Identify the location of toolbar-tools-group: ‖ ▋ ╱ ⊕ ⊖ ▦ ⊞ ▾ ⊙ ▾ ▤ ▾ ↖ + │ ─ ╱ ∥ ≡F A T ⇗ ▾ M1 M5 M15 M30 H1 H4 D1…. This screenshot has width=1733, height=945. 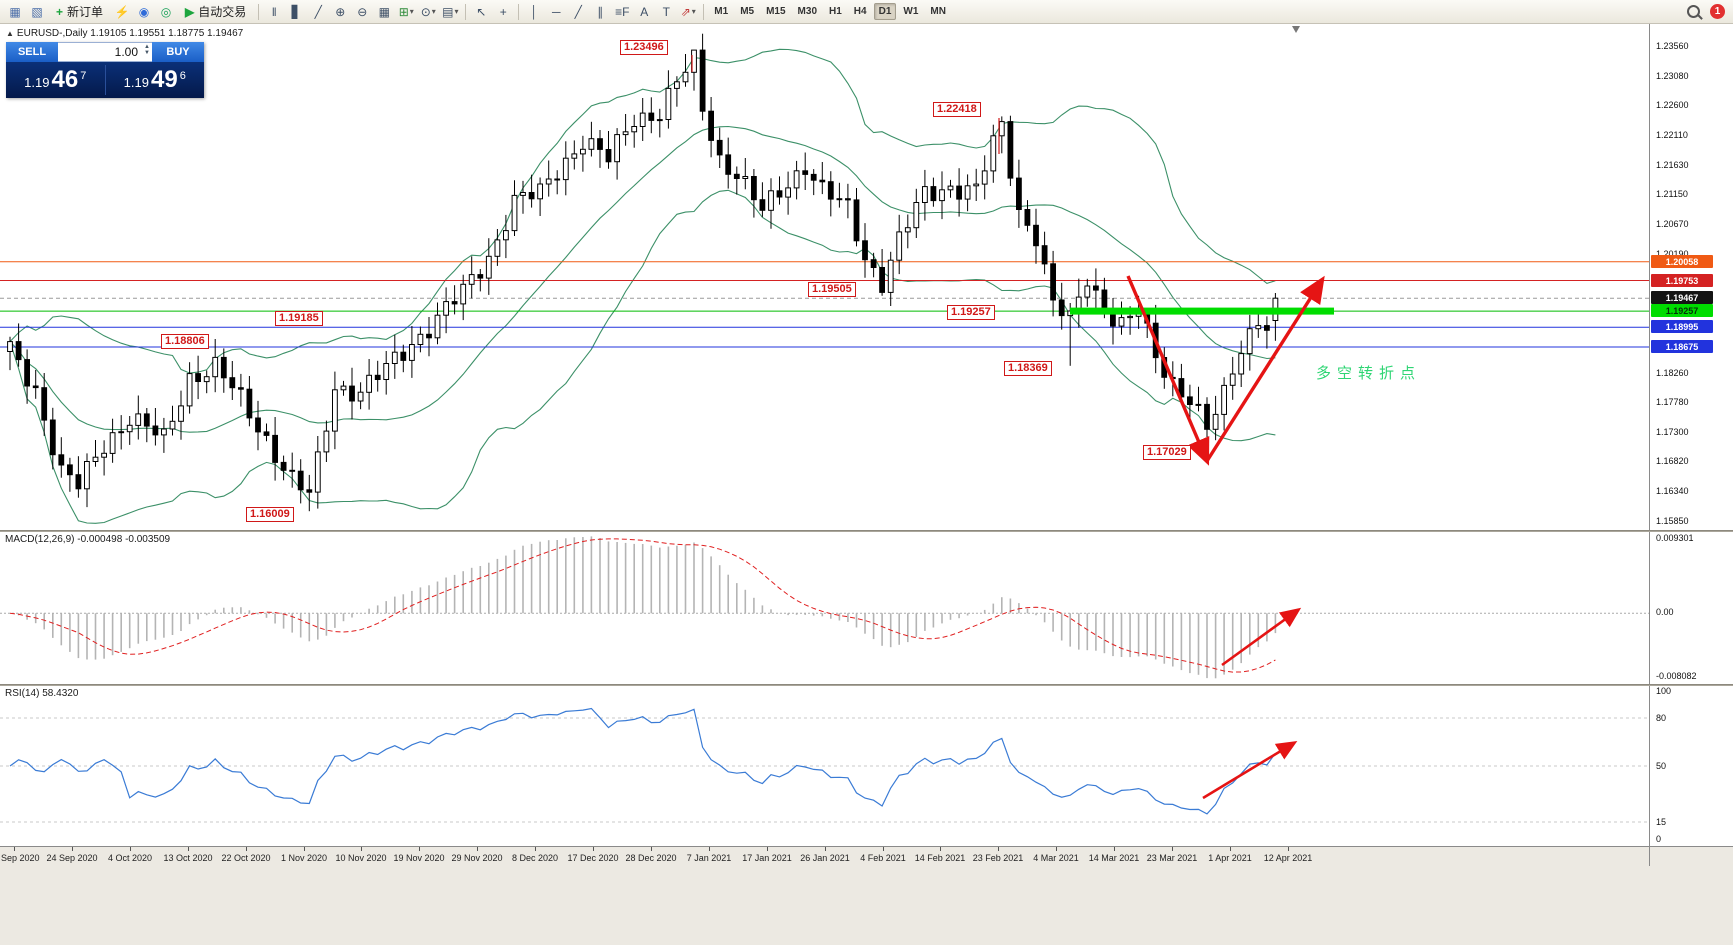
(603, 12).